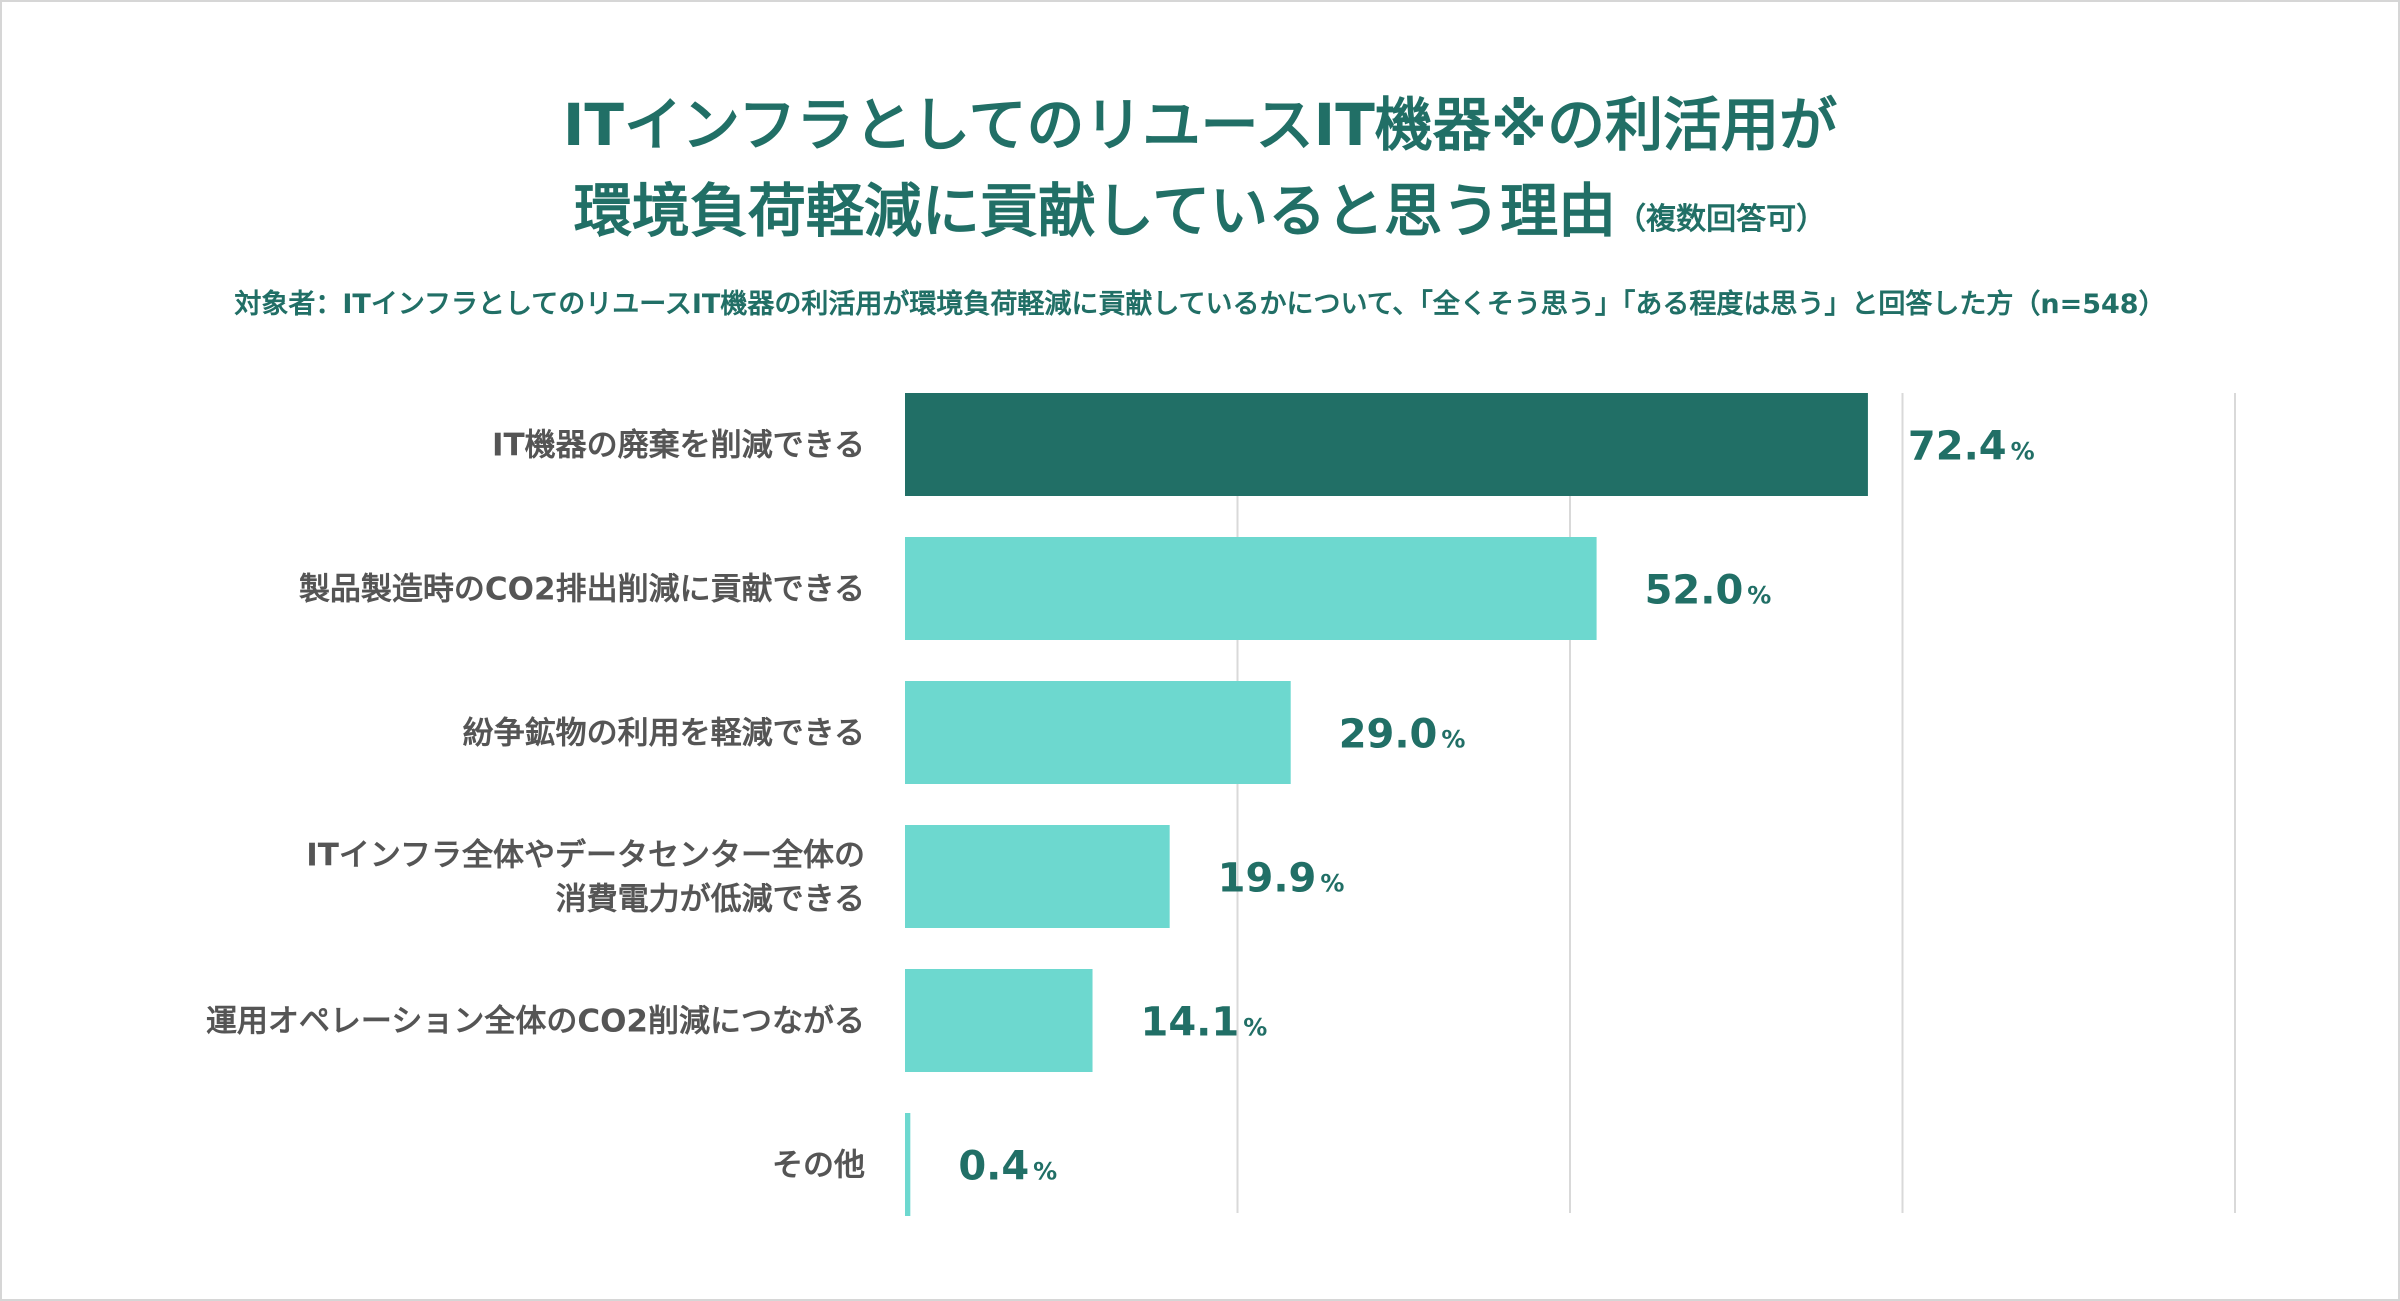 The width and height of the screenshot is (2400, 1301). Describe the element at coordinates (582, 590) in the screenshot. I see `category-label-2: 製品製造時のCO2排出削減に貢献できる` at that location.